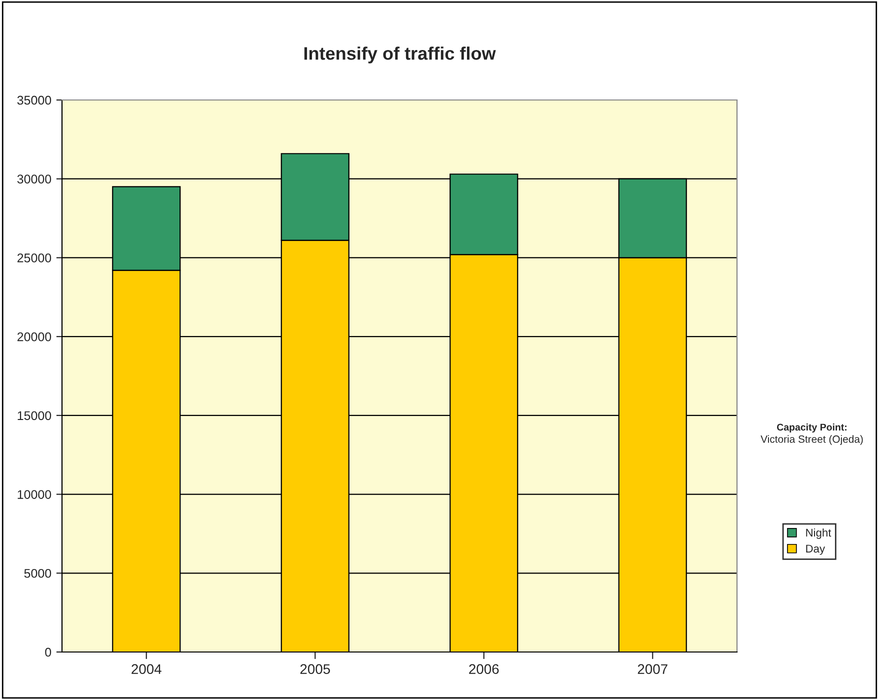  I want to click on x-tick-label: 2004, so click(147, 669).